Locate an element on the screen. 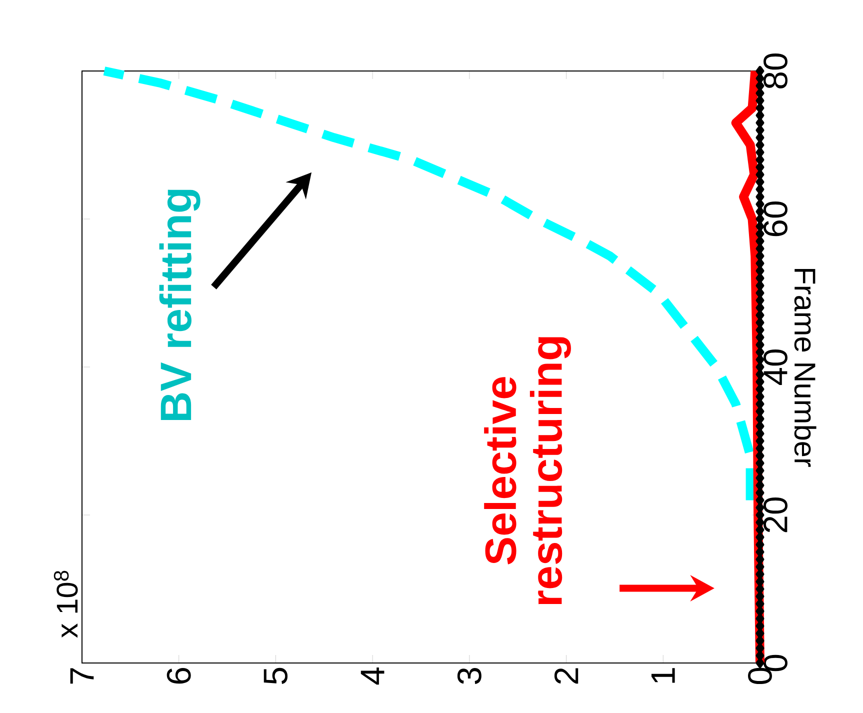 The width and height of the screenshot is (863, 713). x-tick-label: 4 is located at coordinates (372, 676).